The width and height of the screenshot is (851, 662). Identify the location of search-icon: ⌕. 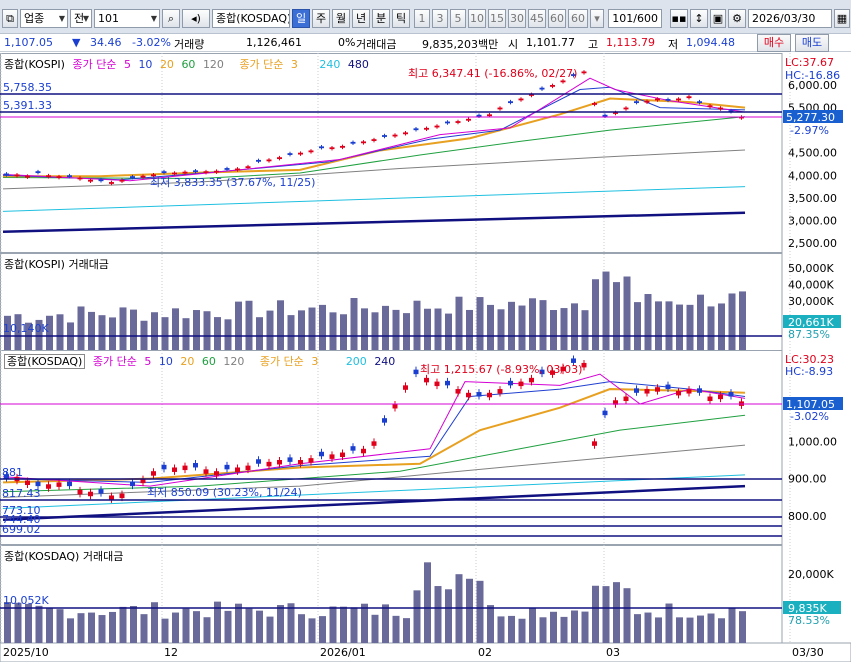
(171, 18).